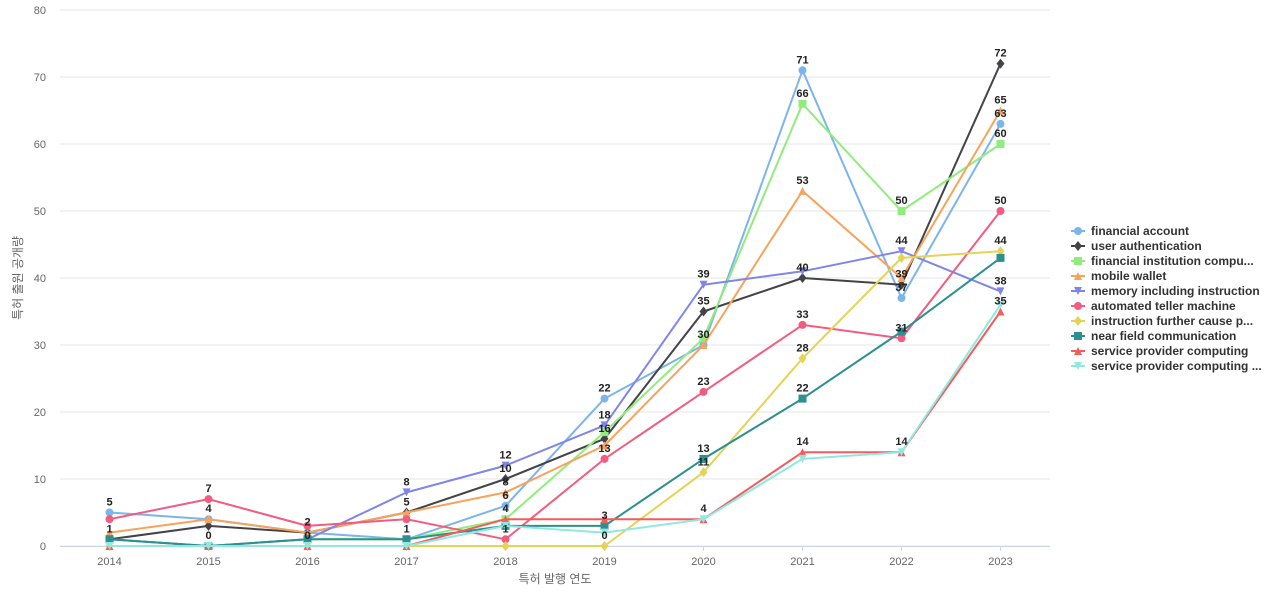 The image size is (1280, 605). I want to click on data-label: 1, so click(109, 529).